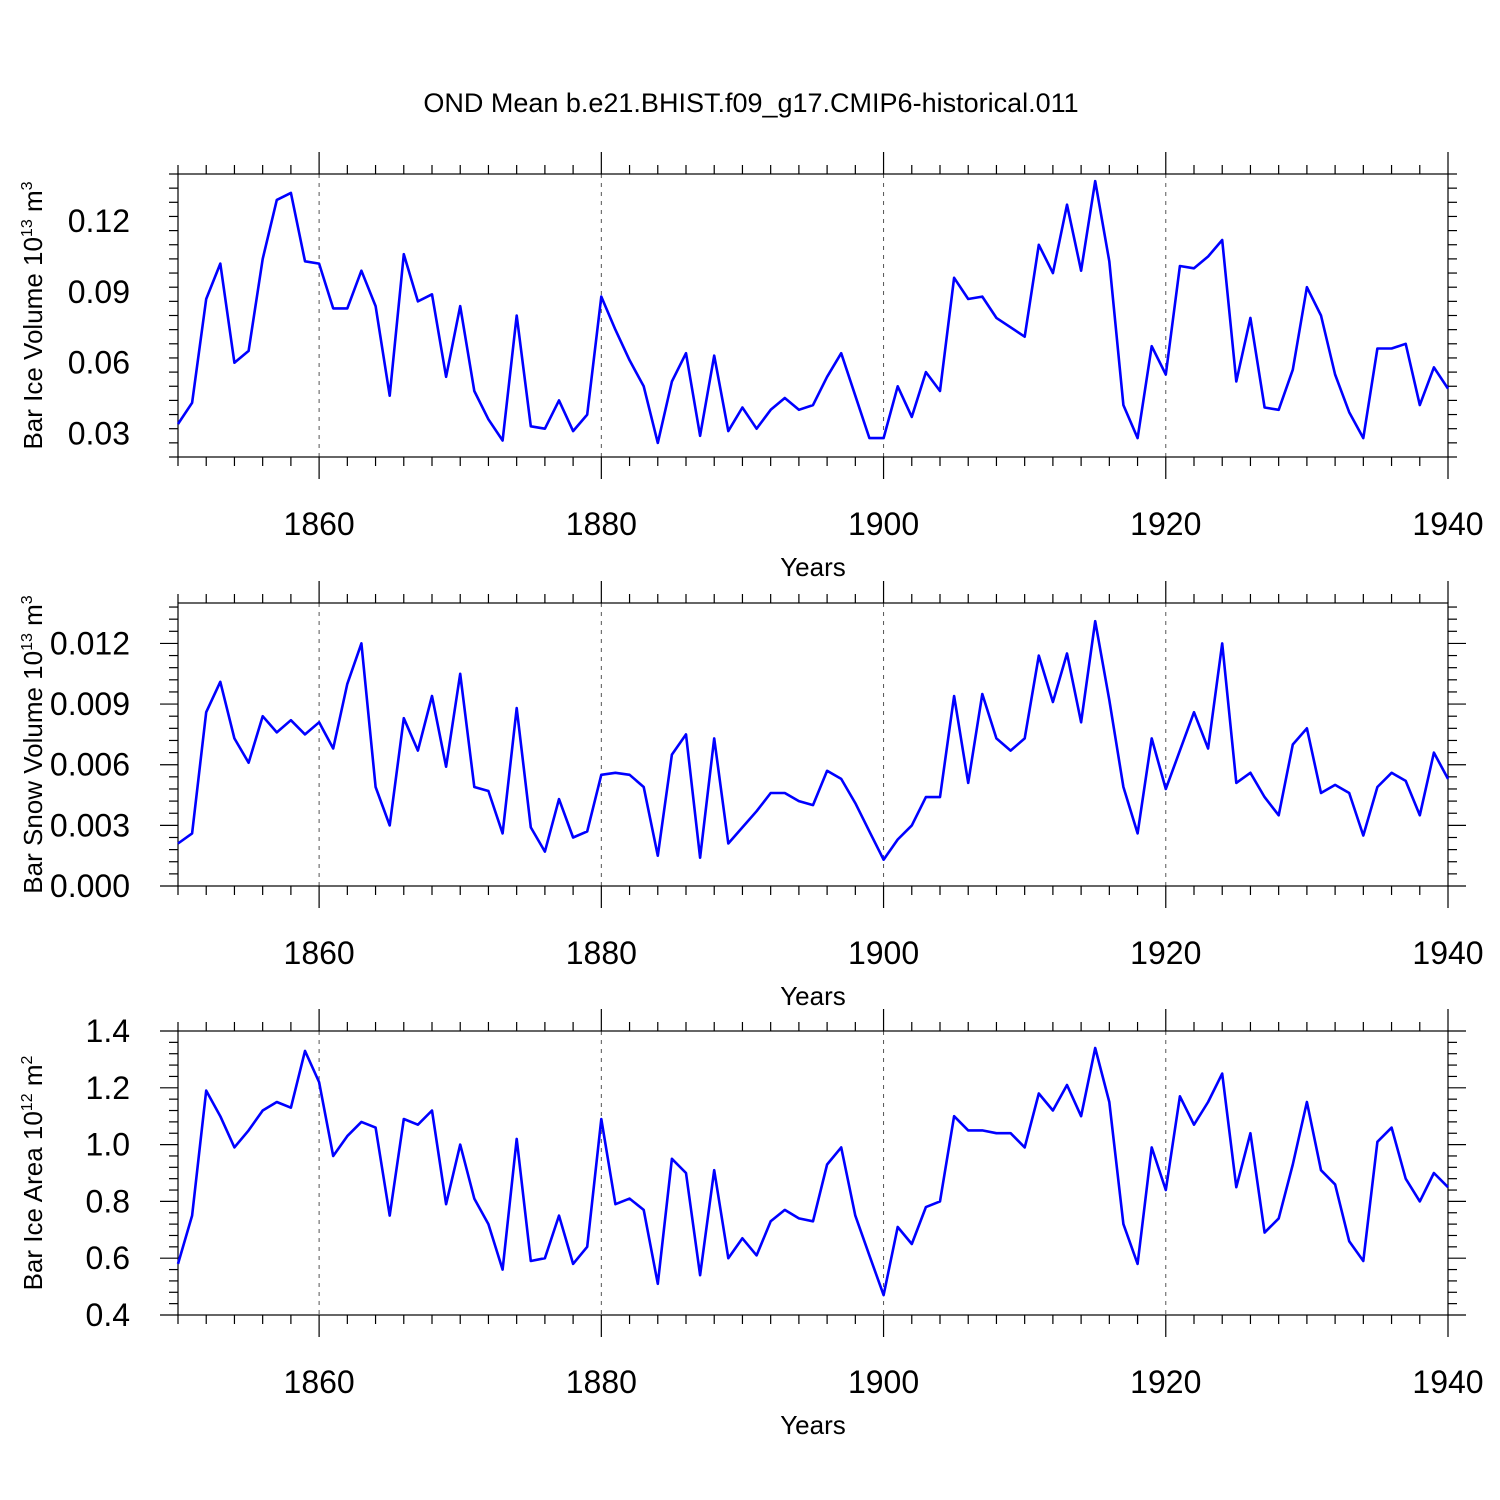 The height and width of the screenshot is (1500, 1500). I want to click on y-tick-label: 0.009, so click(90, 704).